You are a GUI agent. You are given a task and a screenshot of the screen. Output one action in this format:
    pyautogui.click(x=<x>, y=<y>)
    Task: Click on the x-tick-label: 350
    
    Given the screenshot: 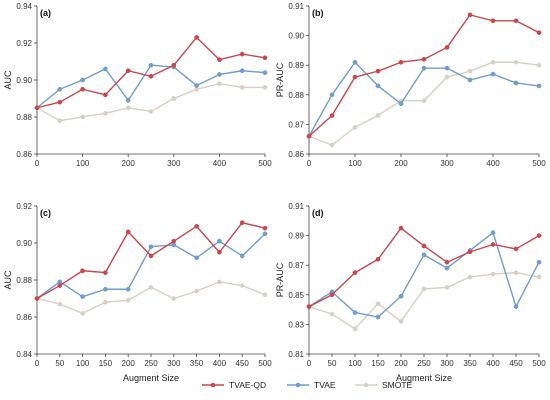 What is the action you would take?
    pyautogui.click(x=197, y=363)
    